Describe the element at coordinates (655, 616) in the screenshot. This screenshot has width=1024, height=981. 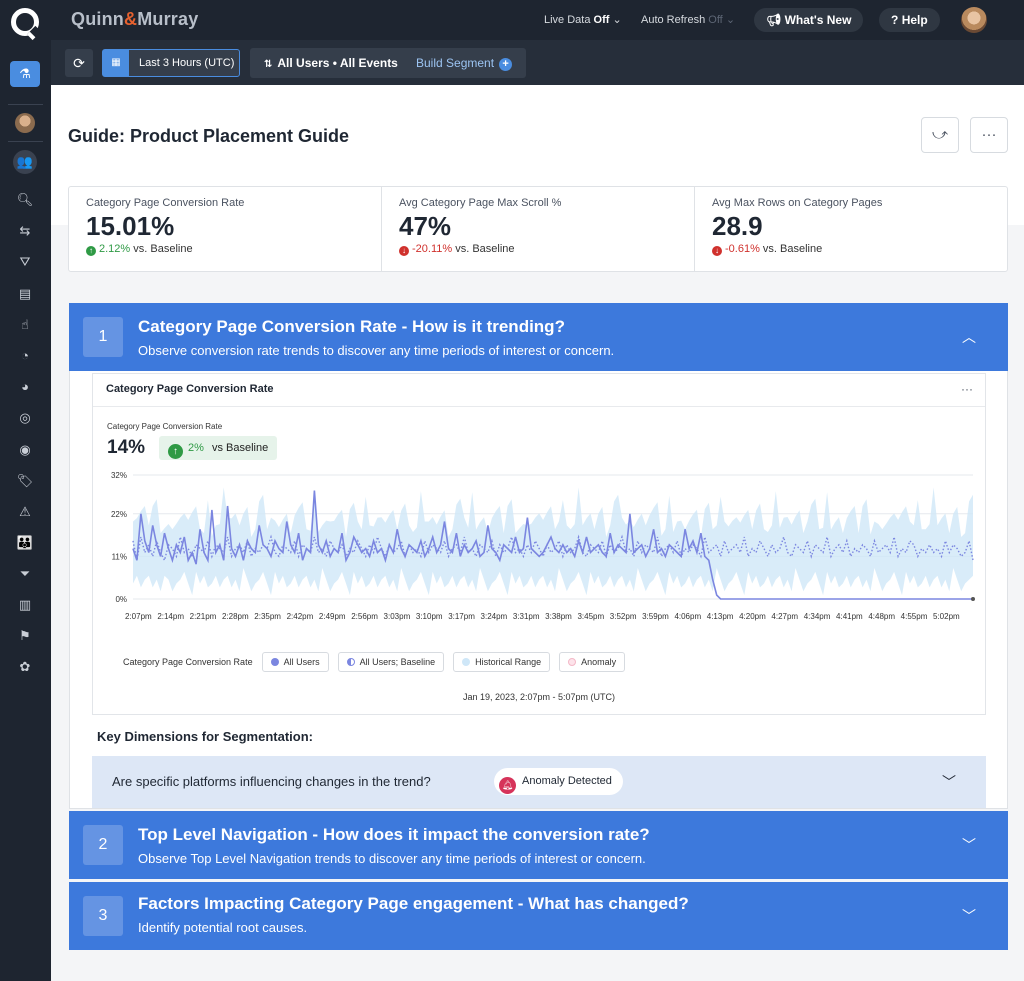
I see `x-tick-label: 3:59pm` at that location.